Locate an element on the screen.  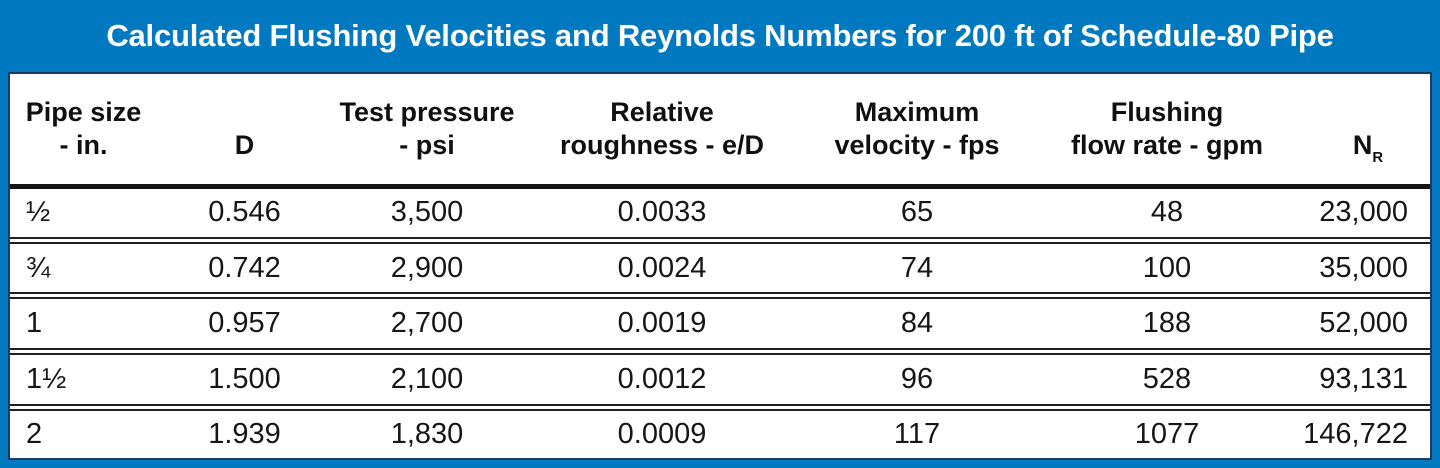
cell-diameter: 0.957 is located at coordinates (244, 322).